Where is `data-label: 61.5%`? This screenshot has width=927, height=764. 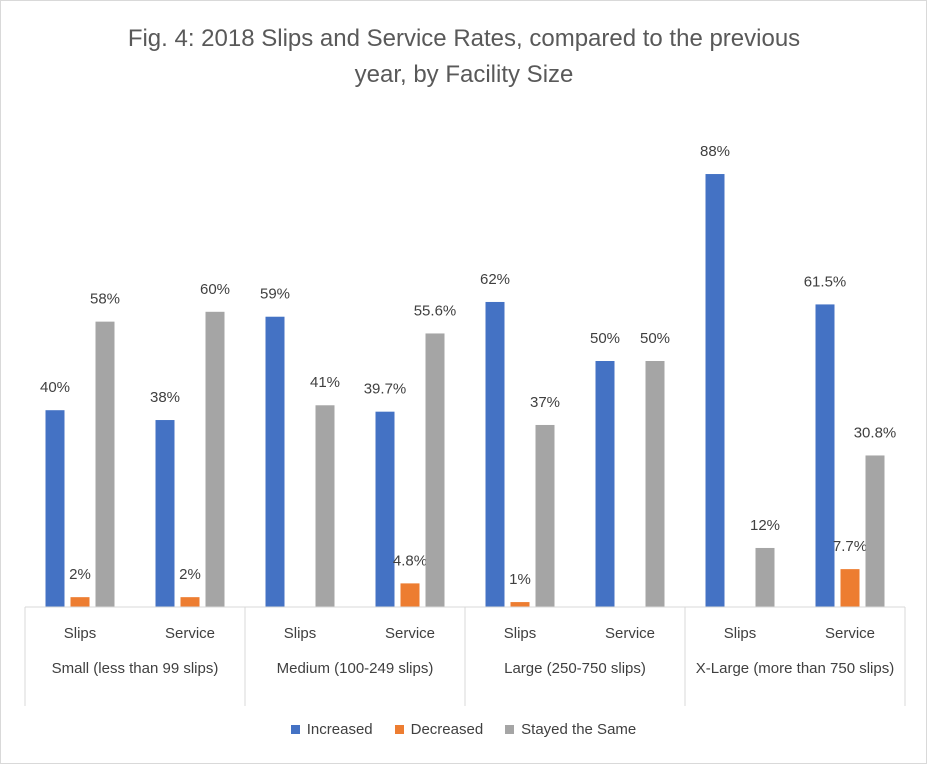 data-label: 61.5% is located at coordinates (825, 281).